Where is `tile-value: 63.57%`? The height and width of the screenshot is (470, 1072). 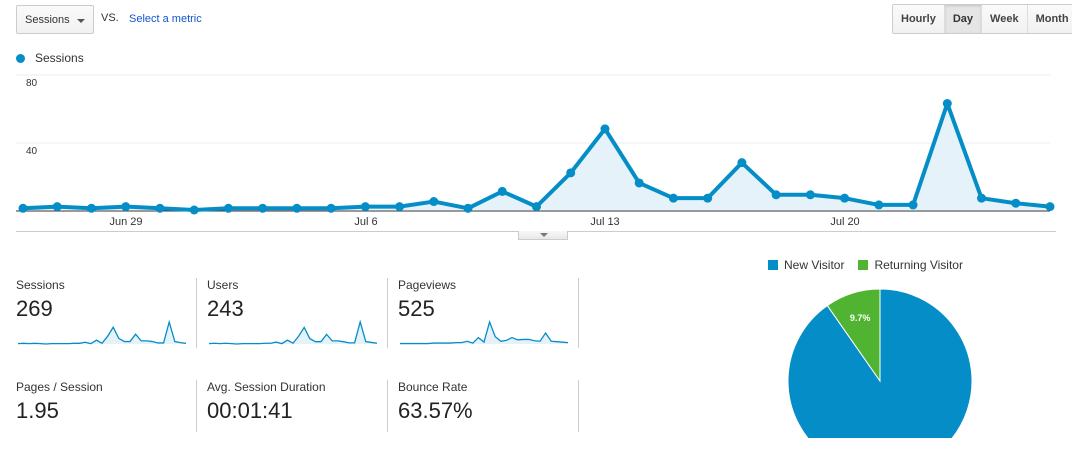 tile-value: 63.57% is located at coordinates (435, 410).